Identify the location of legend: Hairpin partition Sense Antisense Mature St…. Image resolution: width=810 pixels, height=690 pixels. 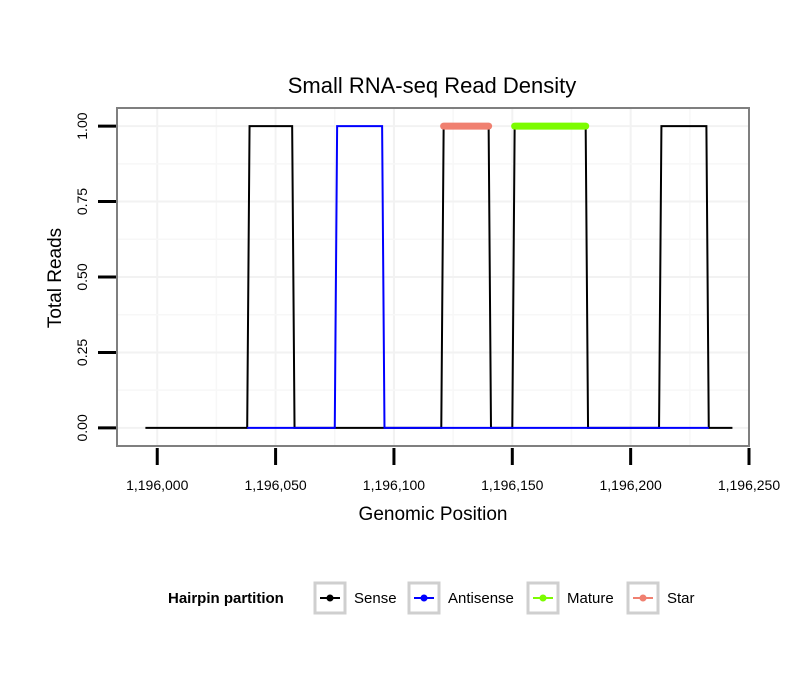
(431, 598).